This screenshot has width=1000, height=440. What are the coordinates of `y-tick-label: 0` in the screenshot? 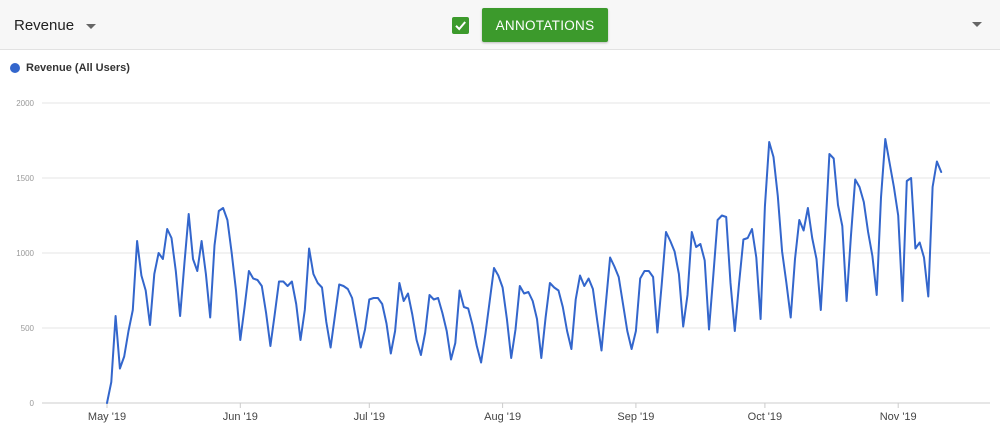 It's located at (32, 403).